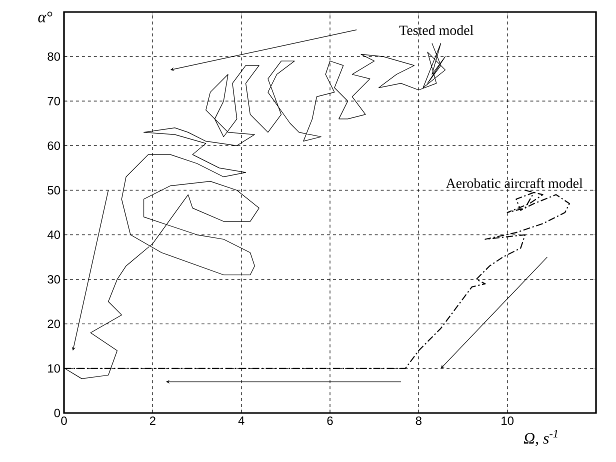  I want to click on x-tick-label: 6, so click(330, 420).